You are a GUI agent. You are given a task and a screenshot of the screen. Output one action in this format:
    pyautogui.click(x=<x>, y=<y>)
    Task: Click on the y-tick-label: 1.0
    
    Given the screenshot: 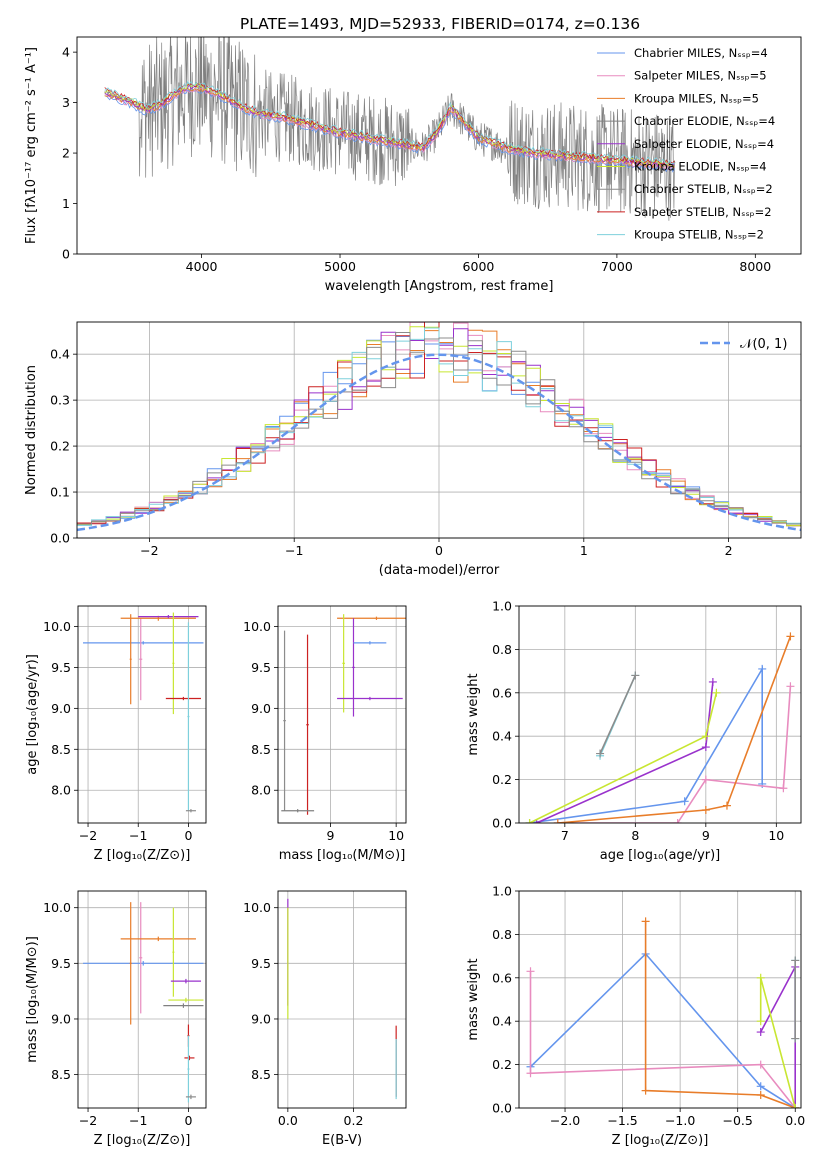 What is the action you would take?
    pyautogui.click(x=502, y=891)
    